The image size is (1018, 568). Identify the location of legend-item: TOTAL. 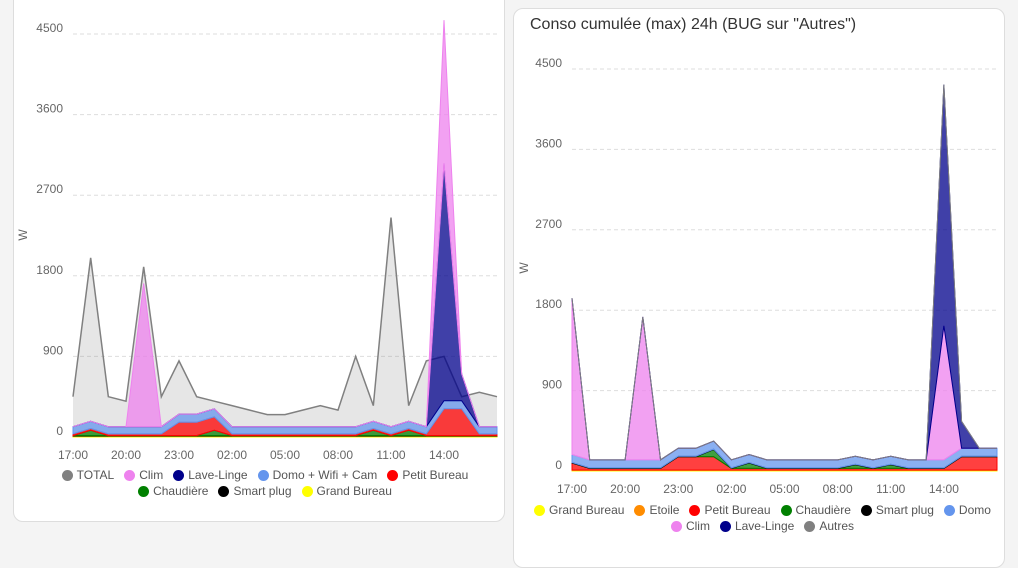
(88, 475).